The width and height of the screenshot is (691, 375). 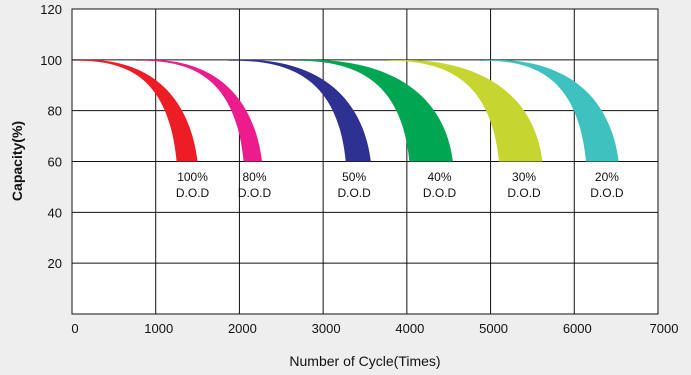 I want to click on x-axis-label: Number of Cycle(Times), so click(x=364, y=361).